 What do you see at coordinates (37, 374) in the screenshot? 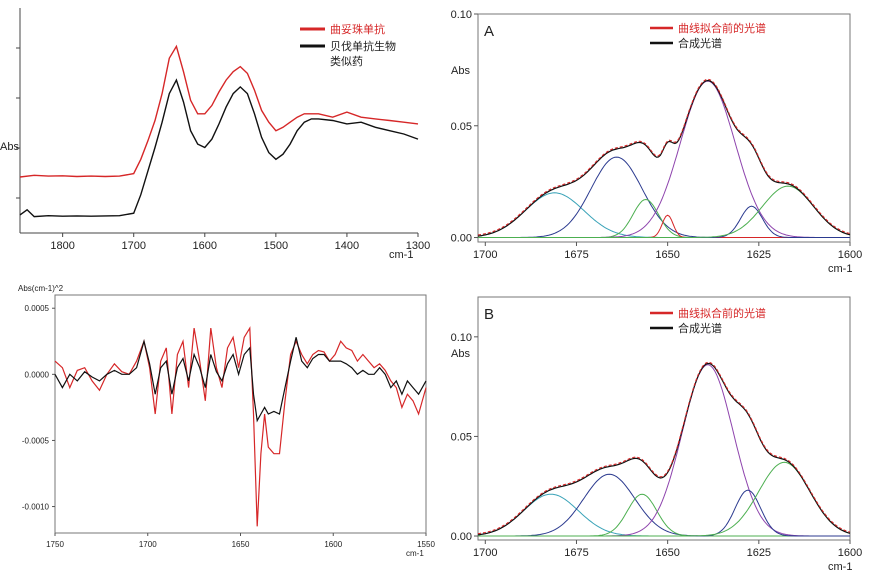
I see `y-tick-label: 0.0000` at bounding box center [37, 374].